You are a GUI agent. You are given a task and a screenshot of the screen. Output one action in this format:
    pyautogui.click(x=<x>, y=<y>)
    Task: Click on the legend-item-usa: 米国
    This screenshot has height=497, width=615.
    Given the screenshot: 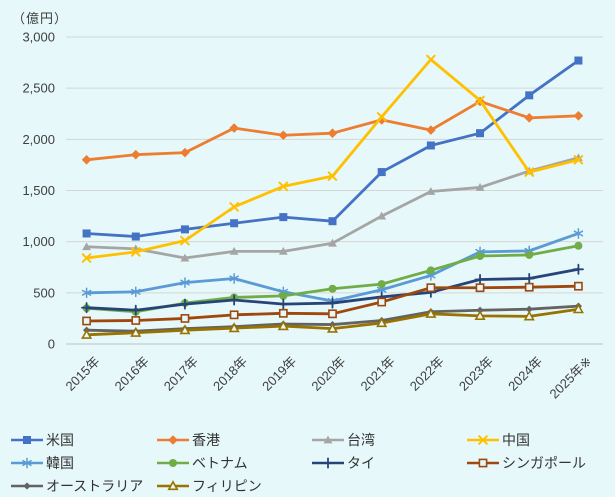 What is the action you would take?
    pyautogui.click(x=83, y=440)
    